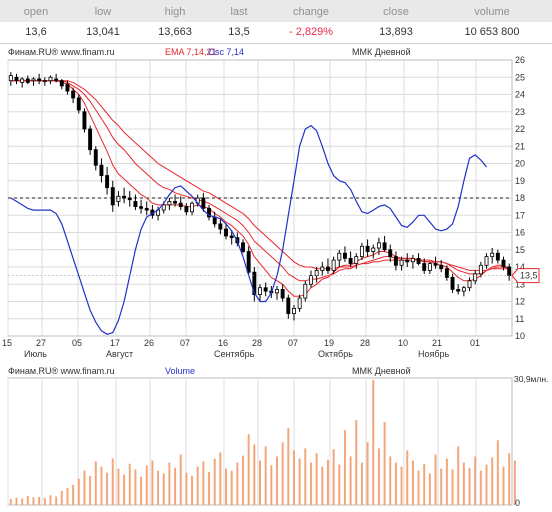 This screenshot has height=512, width=552. Describe the element at coordinates (115, 343) in the screenshot. I see `x-tick-label: 17` at that location.